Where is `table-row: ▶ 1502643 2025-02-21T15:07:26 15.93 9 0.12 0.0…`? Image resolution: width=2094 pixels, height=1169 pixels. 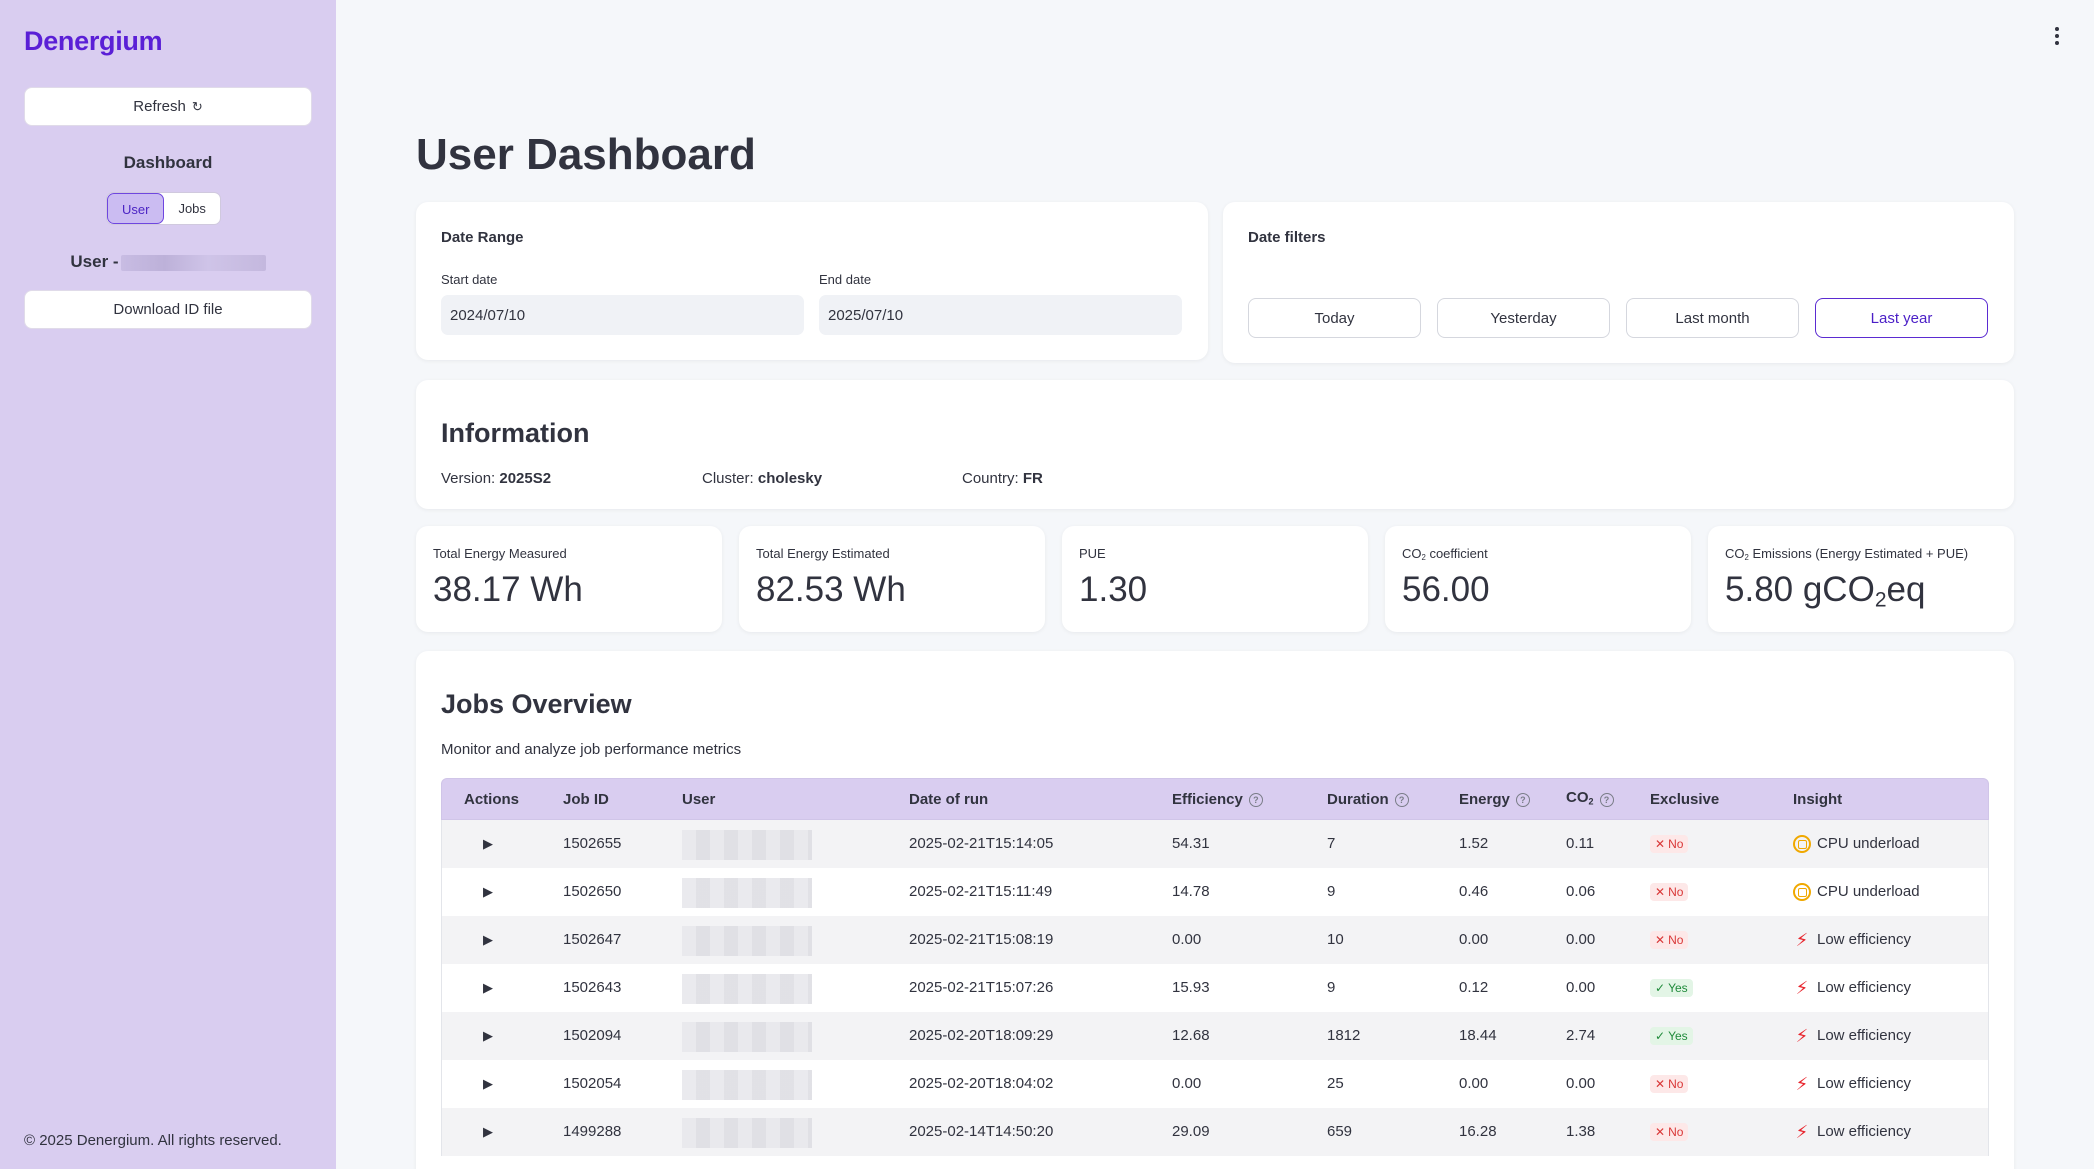 table-row: ▶ 1502643 2025-02-21T15:07:26 15.93 9 0.12 0.0… is located at coordinates (1215, 988).